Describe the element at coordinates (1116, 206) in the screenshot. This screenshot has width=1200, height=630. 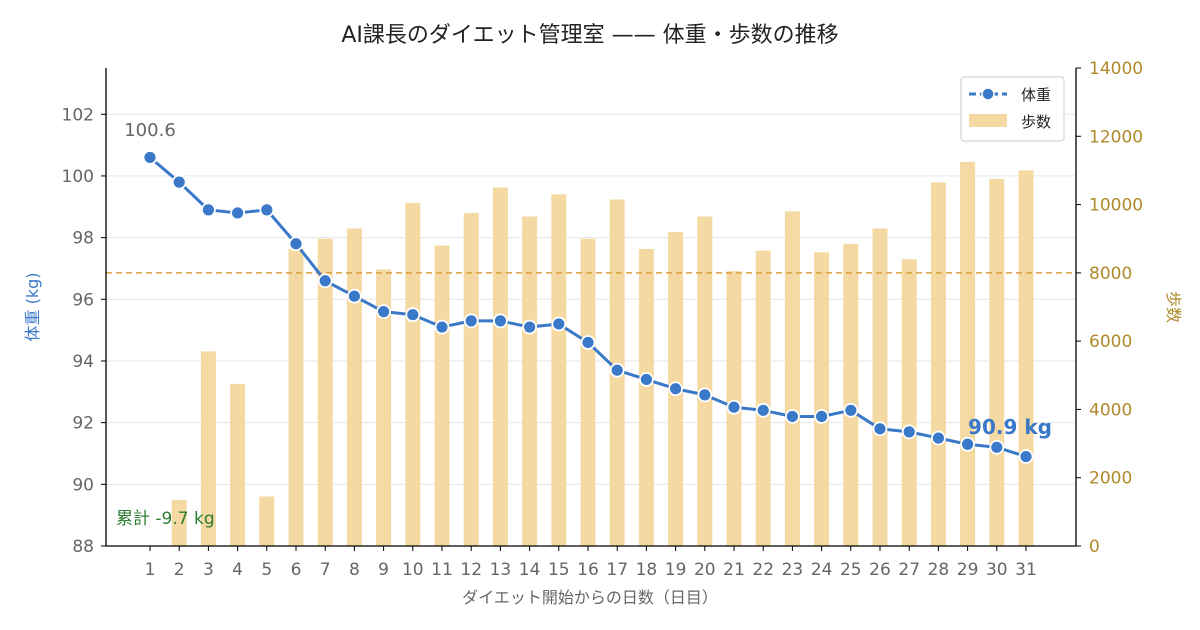
I see `y2-tick-label: 10000` at that location.